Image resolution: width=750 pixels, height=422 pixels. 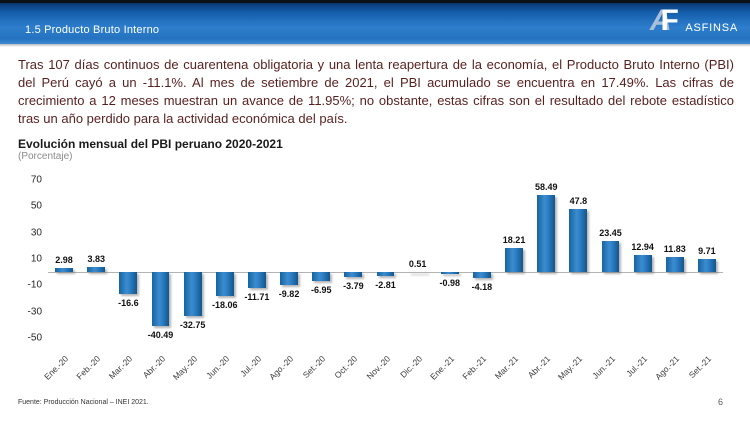 I want to click on slide-section-title: 1.5 Producto Bruto Interno, so click(x=92, y=30).